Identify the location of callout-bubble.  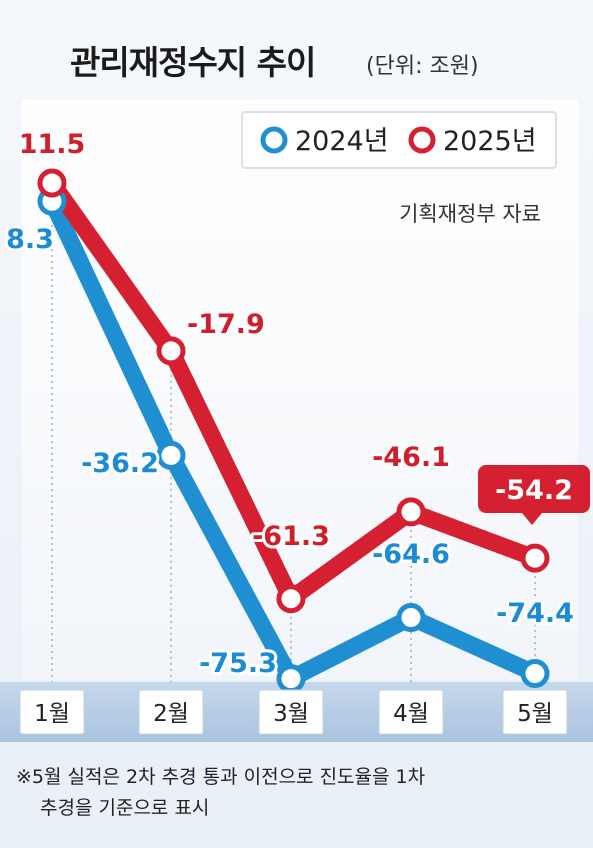
(534, 495).